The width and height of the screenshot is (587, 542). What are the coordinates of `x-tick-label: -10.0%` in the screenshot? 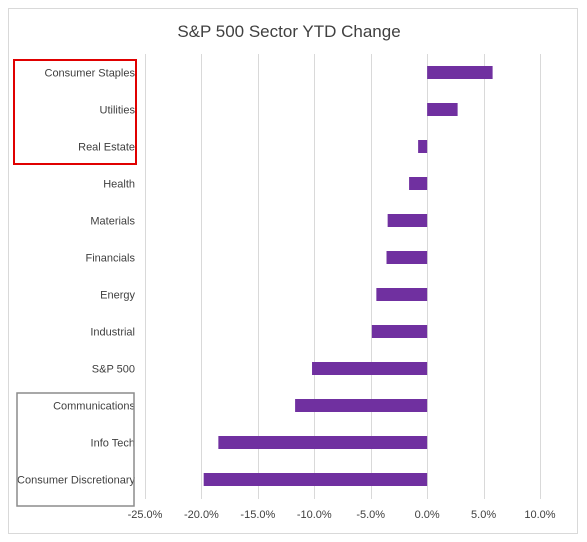 It's located at (314, 515).